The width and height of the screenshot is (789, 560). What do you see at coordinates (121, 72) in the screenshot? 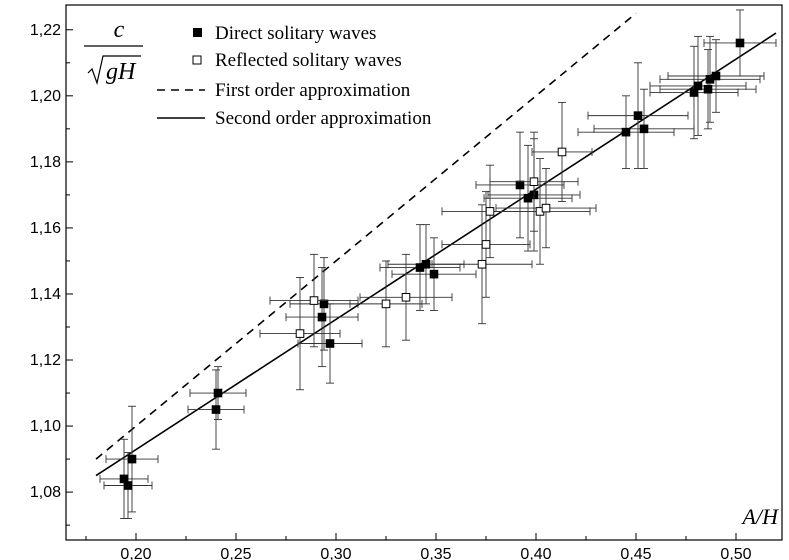
I see `y-axis-title-denominator: gH` at bounding box center [121, 72].